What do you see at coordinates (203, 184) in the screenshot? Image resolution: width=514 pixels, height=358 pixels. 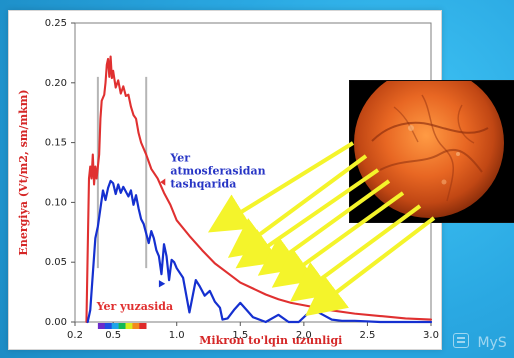 I see `upper-series-label-line: tashqarida` at bounding box center [203, 184].